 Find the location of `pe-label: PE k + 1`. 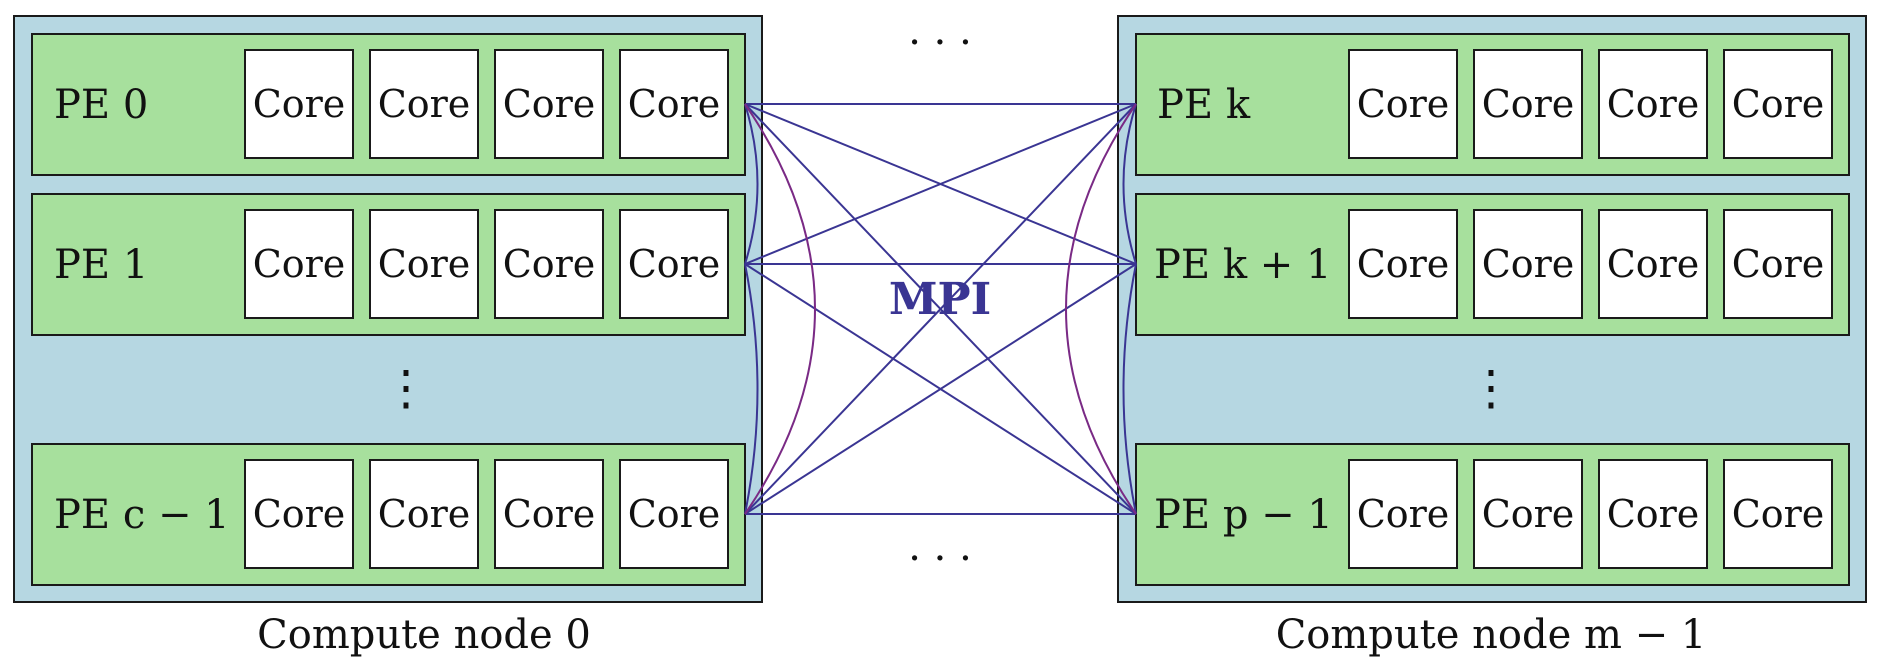

pe-label: PE k + 1 is located at coordinates (1242, 265).